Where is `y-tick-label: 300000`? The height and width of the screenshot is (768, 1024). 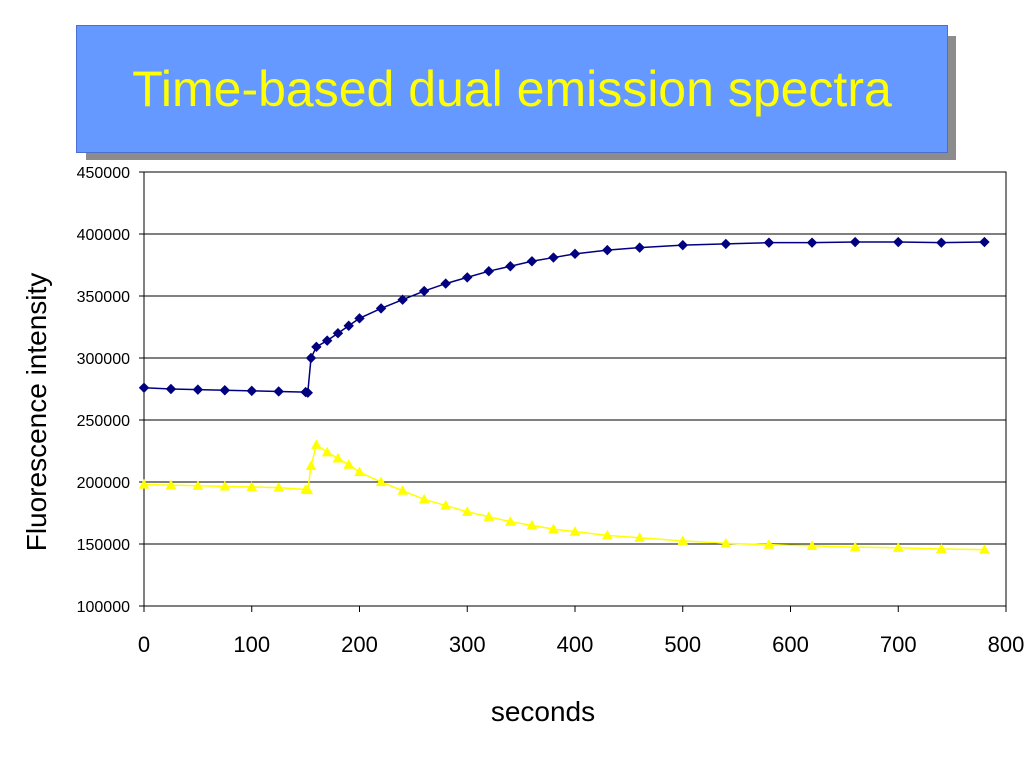 y-tick-label: 300000 is located at coordinates (103, 359).